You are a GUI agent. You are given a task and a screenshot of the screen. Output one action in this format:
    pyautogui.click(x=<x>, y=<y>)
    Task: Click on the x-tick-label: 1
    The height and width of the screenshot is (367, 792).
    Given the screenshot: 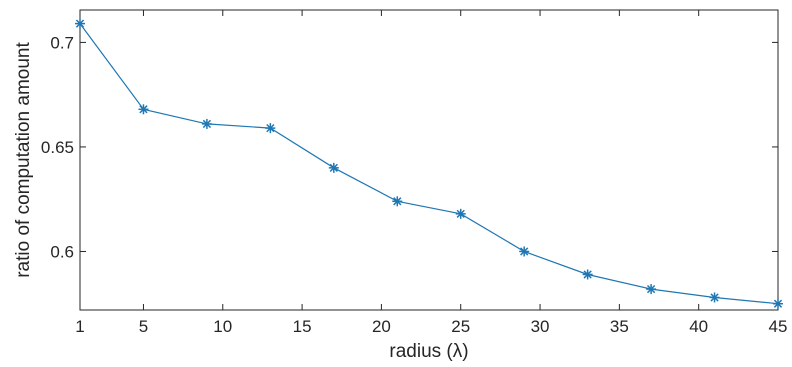 What is the action you would take?
    pyautogui.click(x=79, y=326)
    